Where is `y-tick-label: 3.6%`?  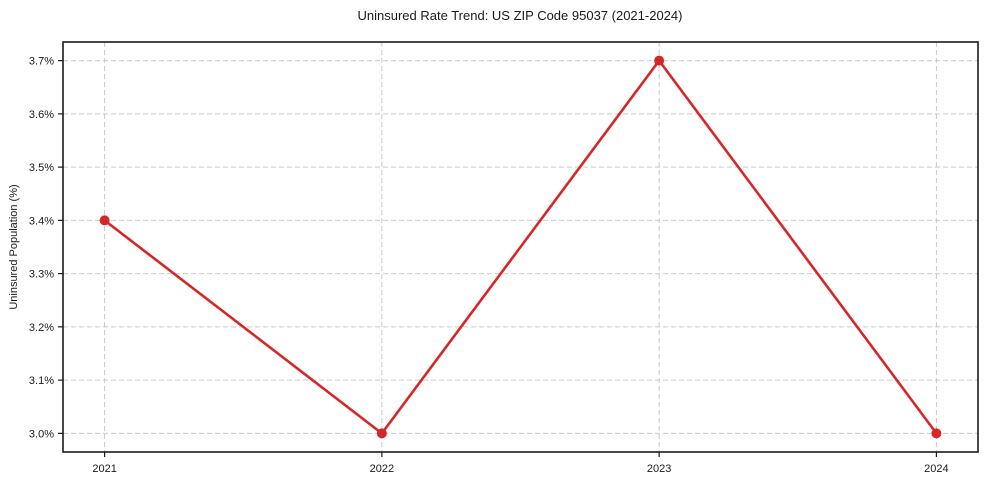
y-tick-label: 3.6% is located at coordinates (41, 115).